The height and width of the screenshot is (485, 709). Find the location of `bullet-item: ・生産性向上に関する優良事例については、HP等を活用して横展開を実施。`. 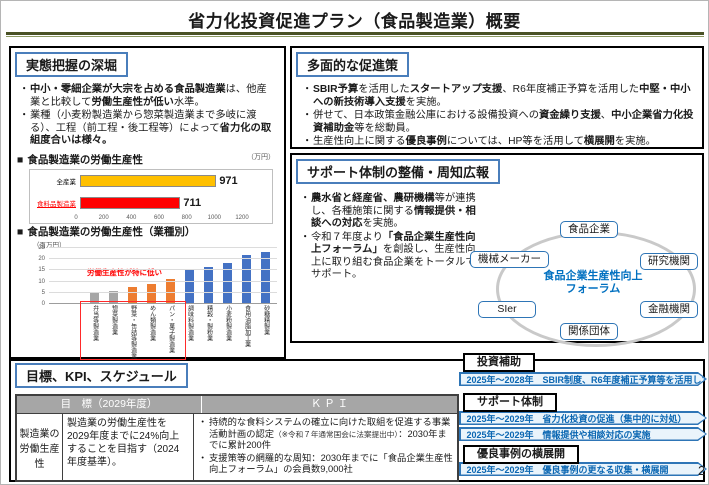

bullet-item: ・生産性向上に関する優良事例については、HP等を活用して横展開を実施。 is located at coordinates (499, 142).